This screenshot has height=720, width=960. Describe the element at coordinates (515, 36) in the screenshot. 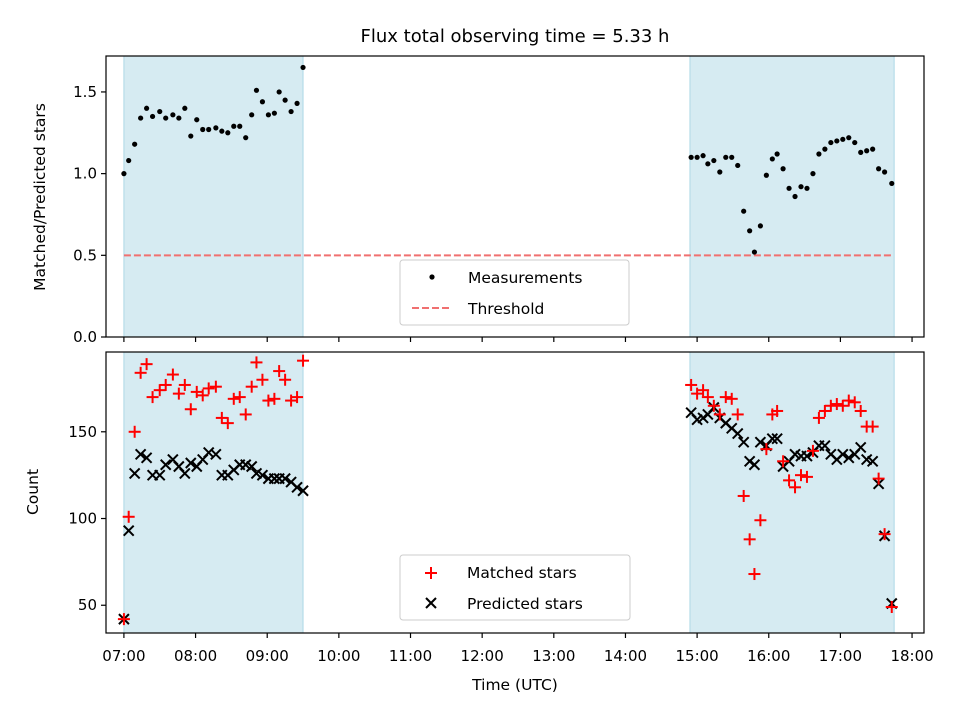

I see `chart-title: Flux total observing time = 5.33 h` at that location.